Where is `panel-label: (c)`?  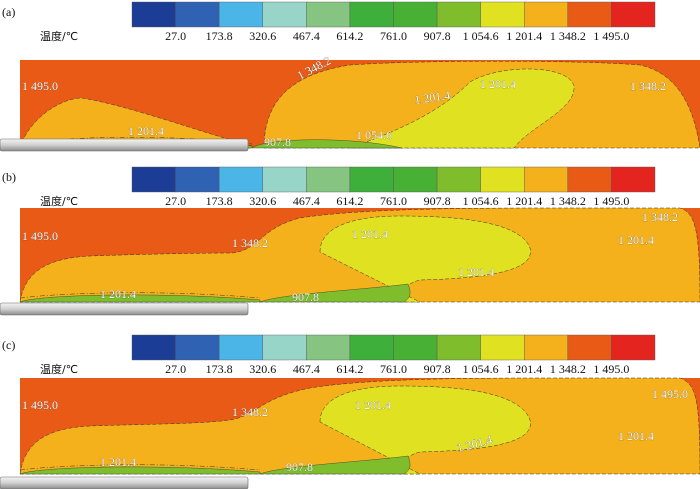 panel-label: (c) is located at coordinates (8, 345).